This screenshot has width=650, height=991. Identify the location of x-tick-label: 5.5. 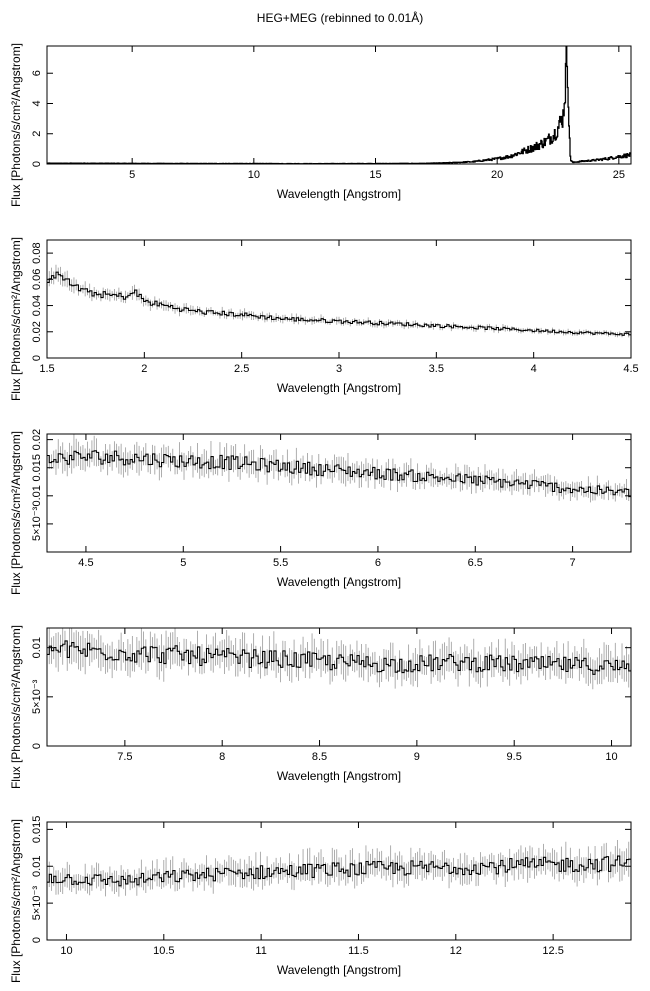
(280, 563).